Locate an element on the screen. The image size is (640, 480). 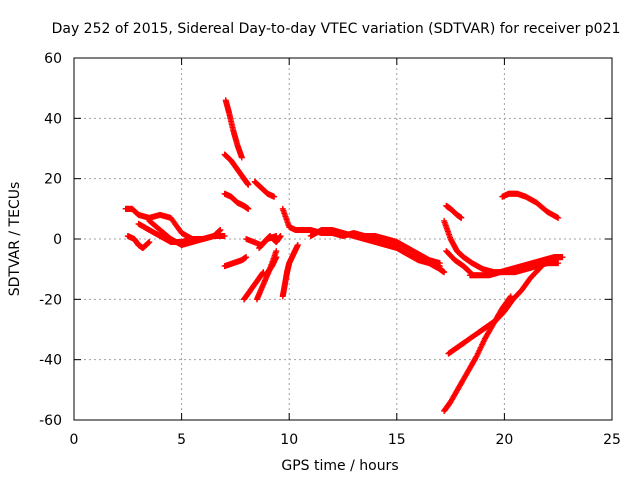
y-tick-label: 60 is located at coordinates (53, 59).